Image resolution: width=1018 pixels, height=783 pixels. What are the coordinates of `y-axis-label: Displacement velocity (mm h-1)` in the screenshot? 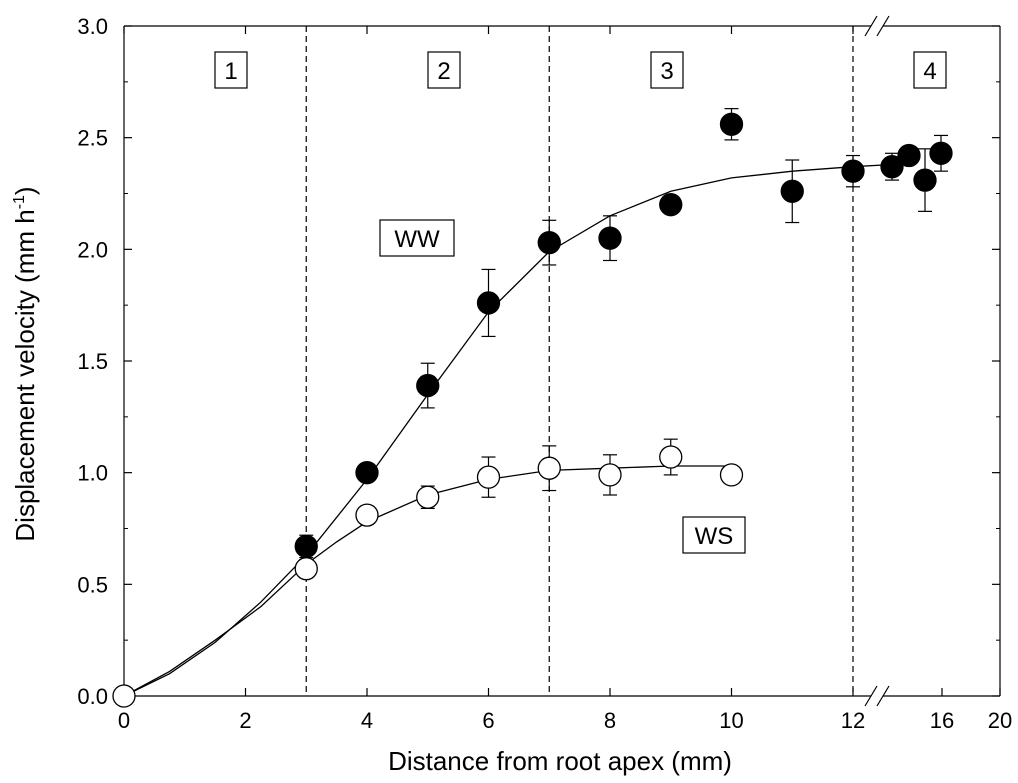 It's located at (25, 363).